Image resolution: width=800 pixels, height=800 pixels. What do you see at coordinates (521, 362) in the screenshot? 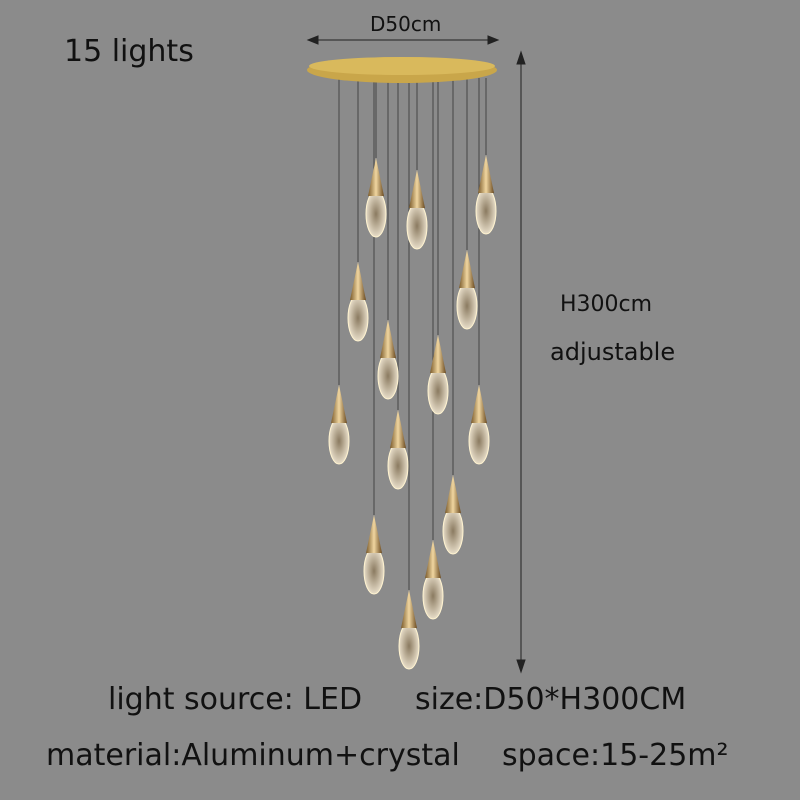
I see `height-dimension-arrow` at bounding box center [521, 362].